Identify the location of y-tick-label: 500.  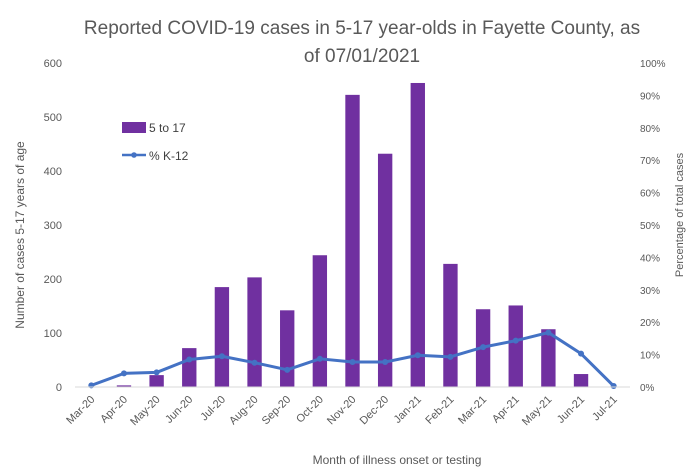
(53, 118).